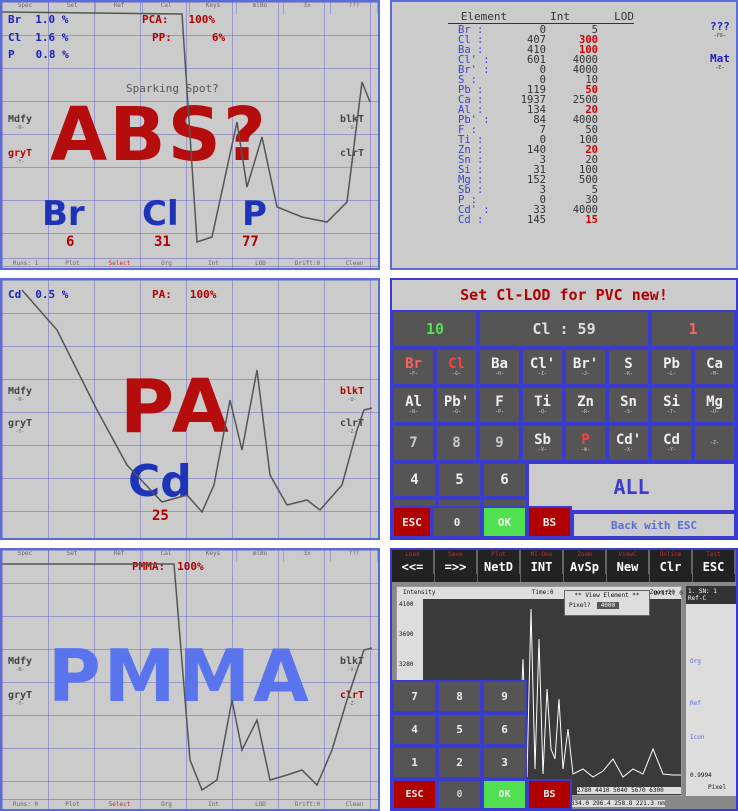 This screenshot has height=811, width=738. What do you see at coordinates (631, 487) in the screenshot?
I see `all-button: ALL` at bounding box center [631, 487].